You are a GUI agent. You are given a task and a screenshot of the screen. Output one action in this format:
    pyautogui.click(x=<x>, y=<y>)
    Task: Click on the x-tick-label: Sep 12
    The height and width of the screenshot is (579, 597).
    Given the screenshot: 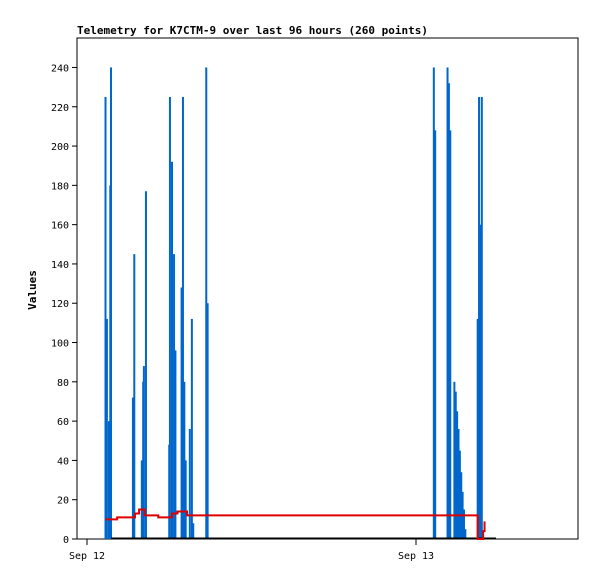 What is the action you would take?
    pyautogui.click(x=87, y=556)
    